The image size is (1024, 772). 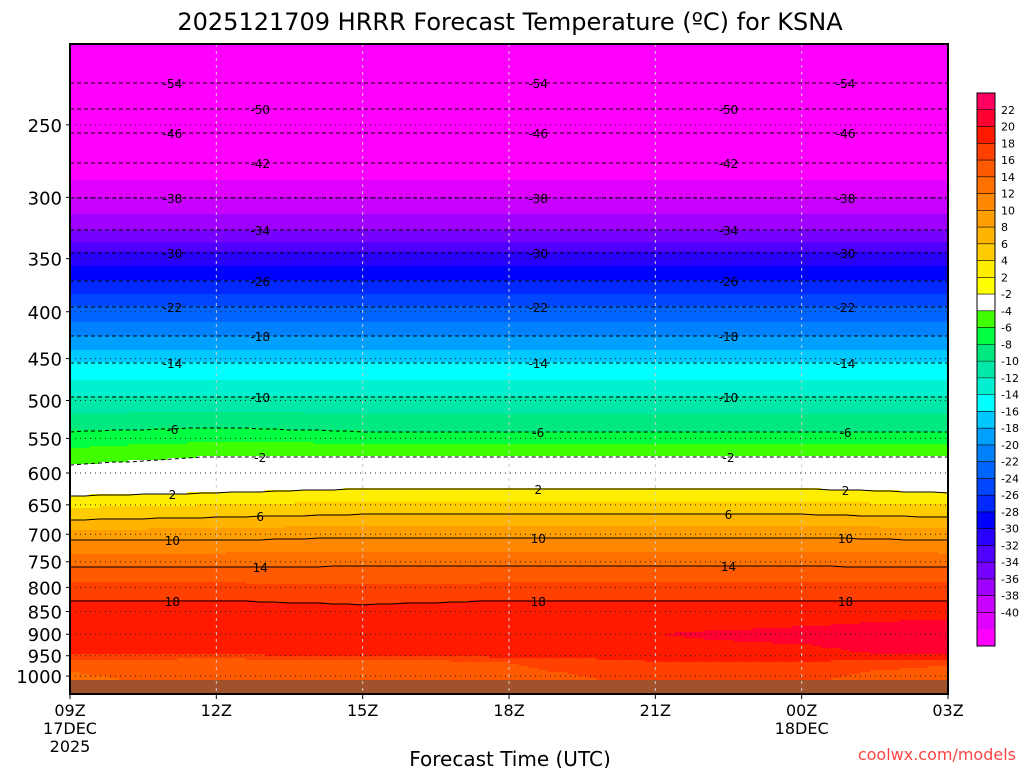 What do you see at coordinates (729, 337) in the screenshot?
I see `contour-label: -18` at bounding box center [729, 337].